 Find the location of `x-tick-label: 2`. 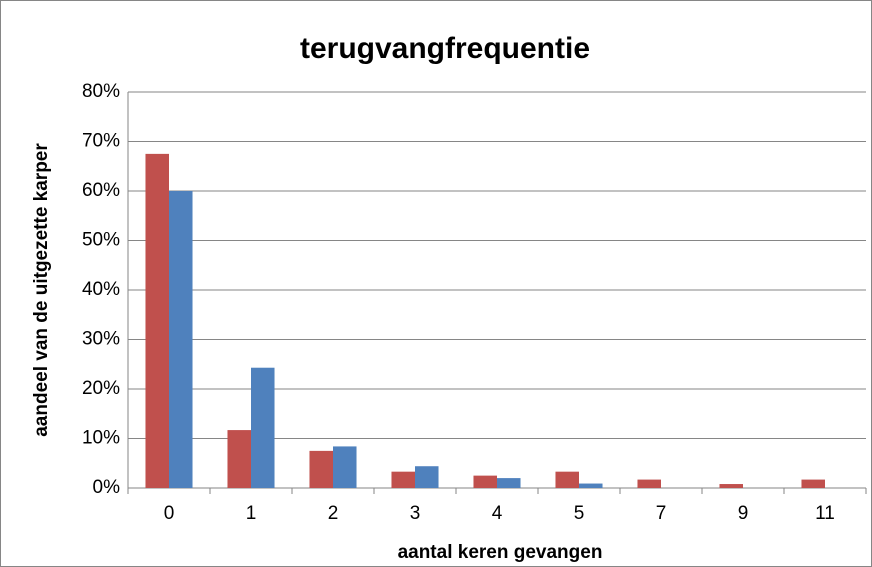

x-tick-label: 2 is located at coordinates (333, 513).